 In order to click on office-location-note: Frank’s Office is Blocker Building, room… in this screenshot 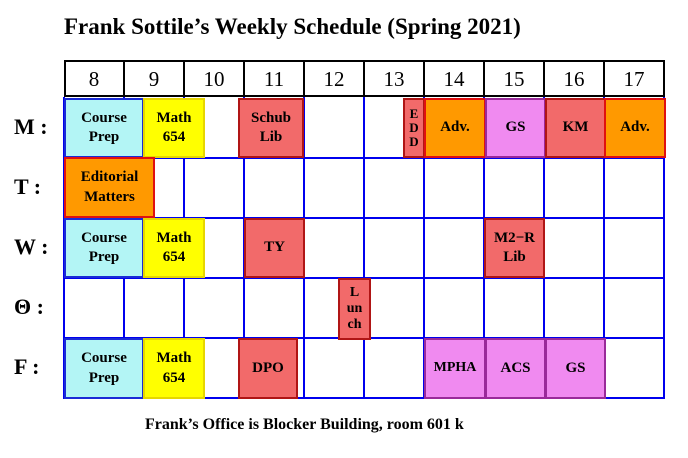, I will do `click(304, 424)`.